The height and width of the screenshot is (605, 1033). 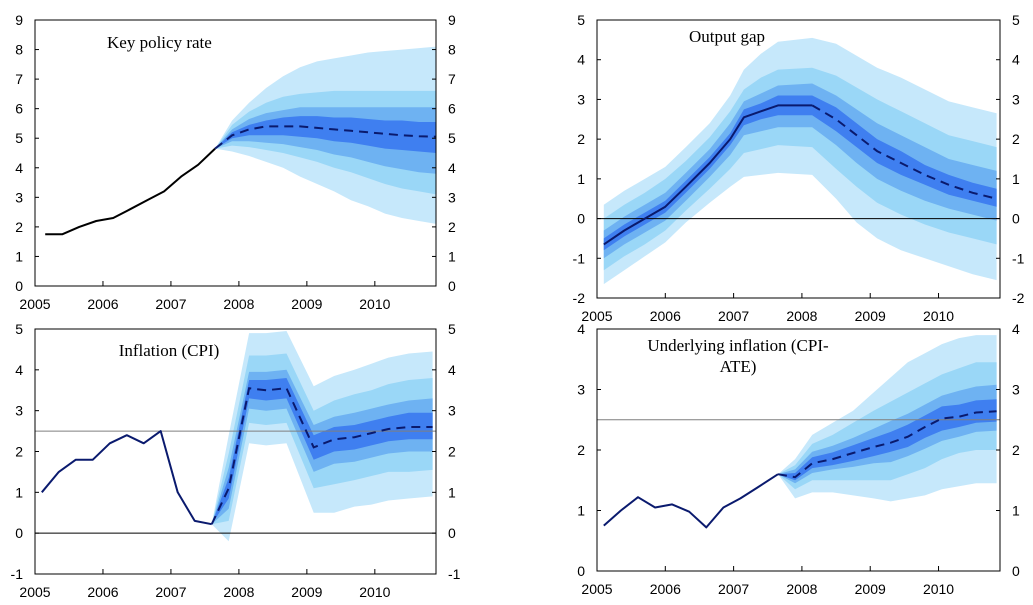 What do you see at coordinates (19, 50) in the screenshot?
I see `y-tick-label-left: 8` at bounding box center [19, 50].